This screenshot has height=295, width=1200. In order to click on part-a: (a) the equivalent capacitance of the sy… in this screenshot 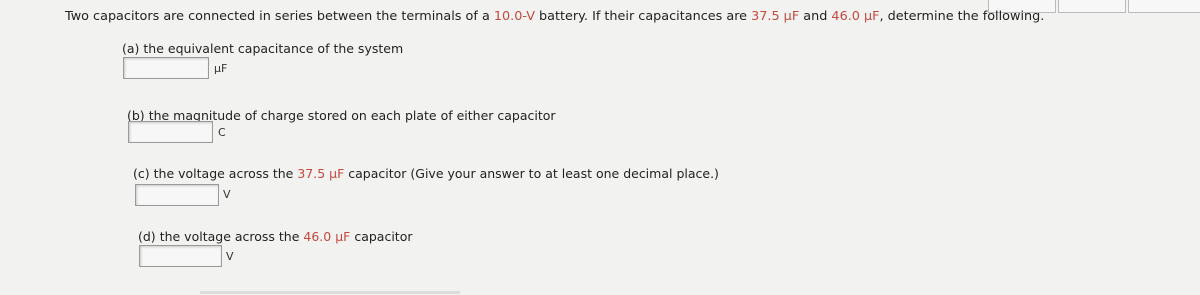, I will do `click(262, 48)`.